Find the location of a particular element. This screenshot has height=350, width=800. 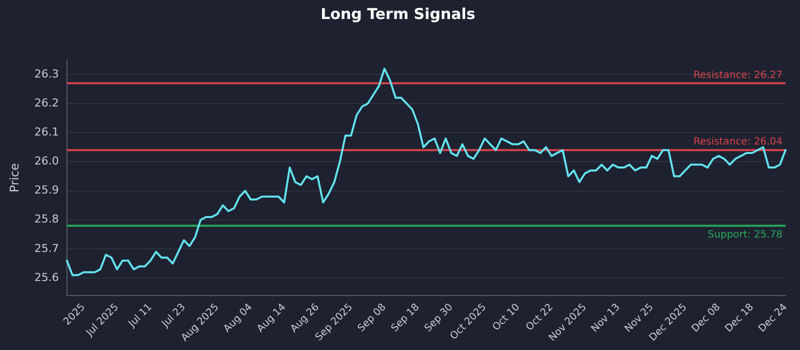

y-tick-label: 25.9 is located at coordinates (46, 190).